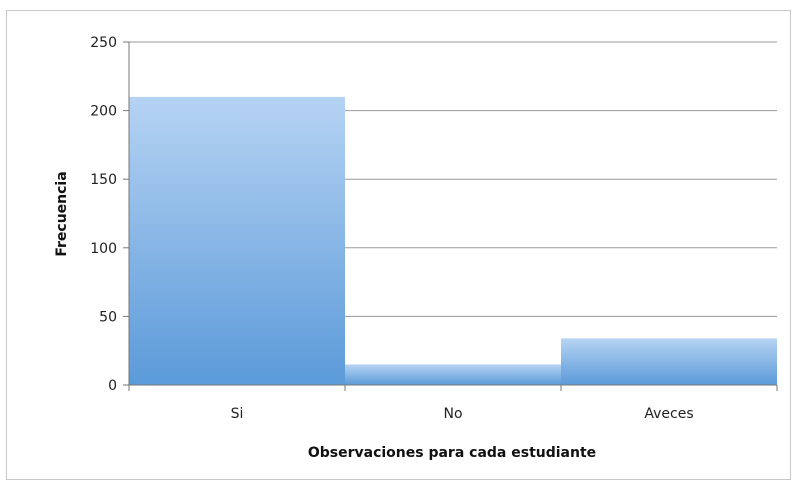 The height and width of the screenshot is (490, 797). Describe the element at coordinates (453, 374) in the screenshot. I see `bar-no` at that location.